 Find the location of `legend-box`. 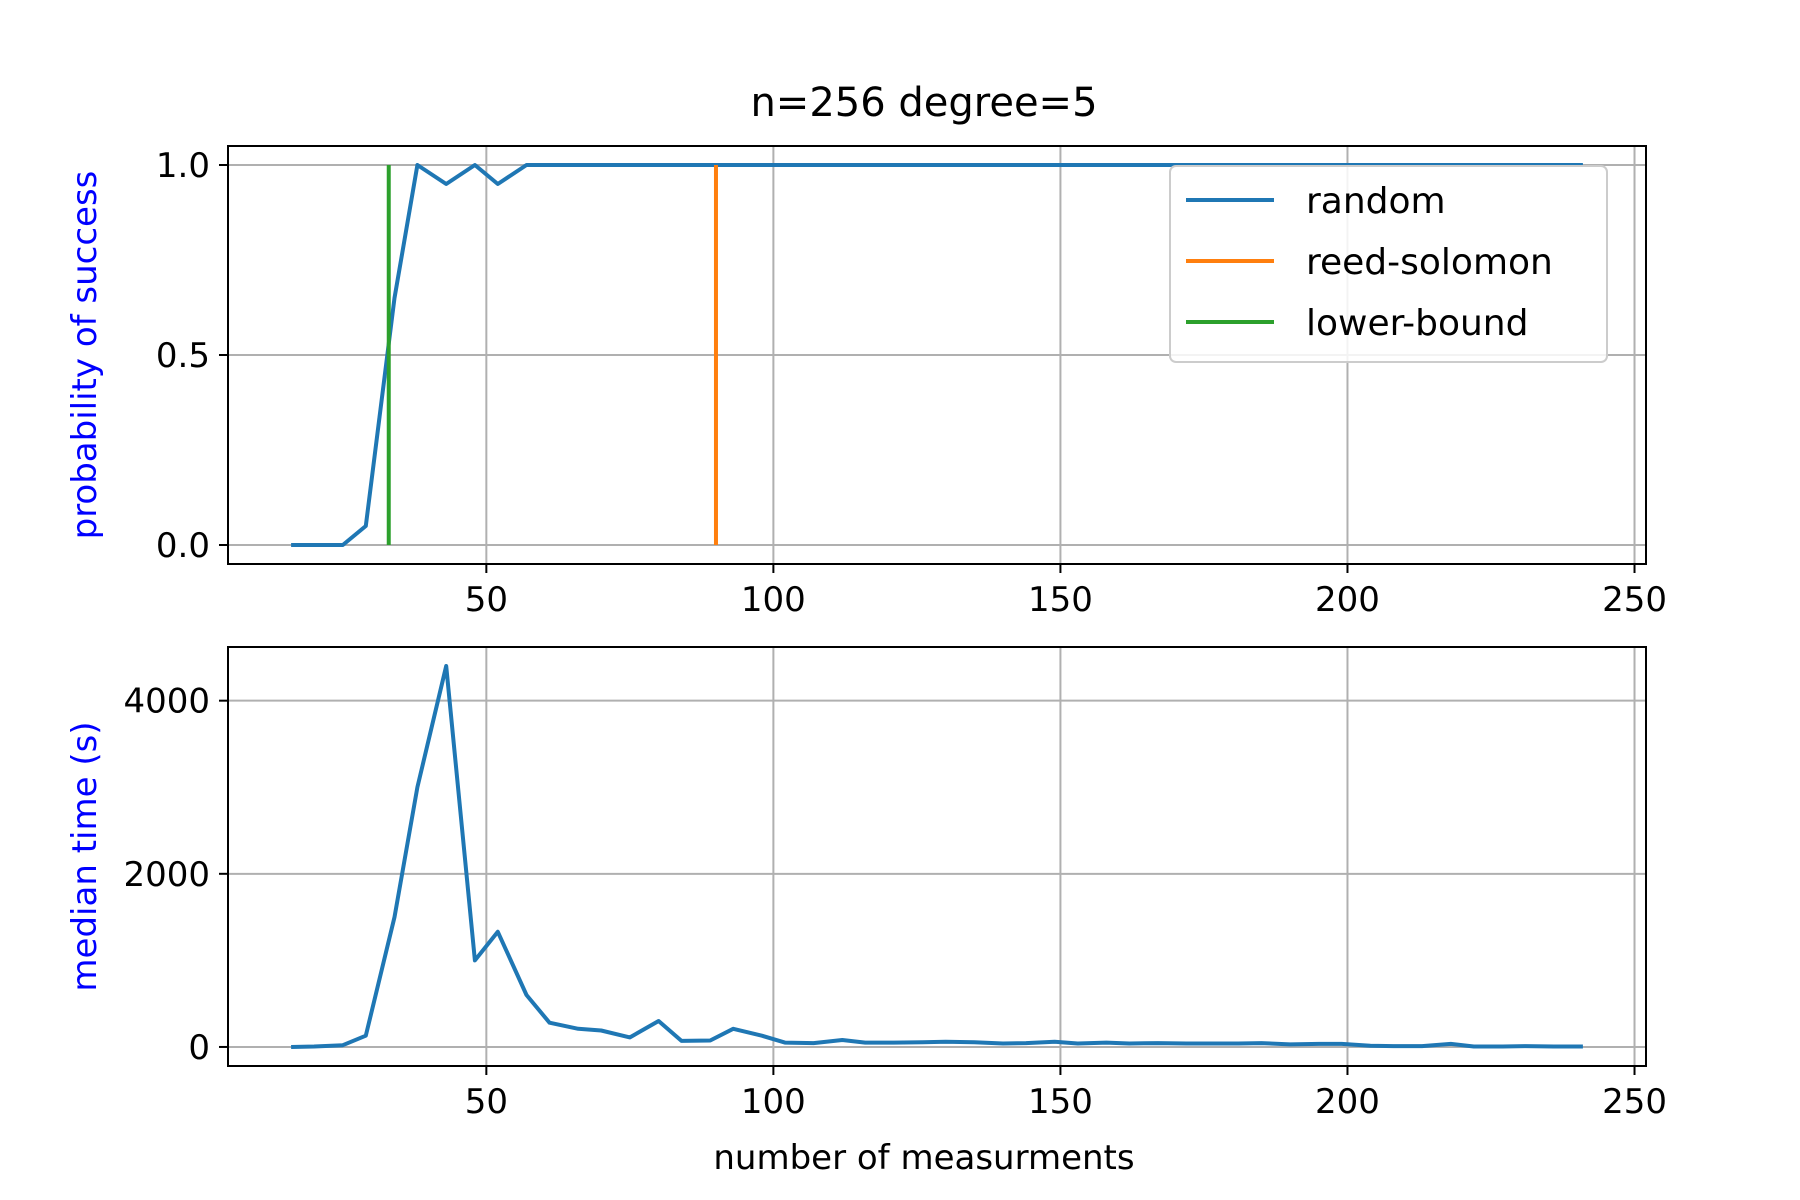

legend-box is located at coordinates (1388, 264).